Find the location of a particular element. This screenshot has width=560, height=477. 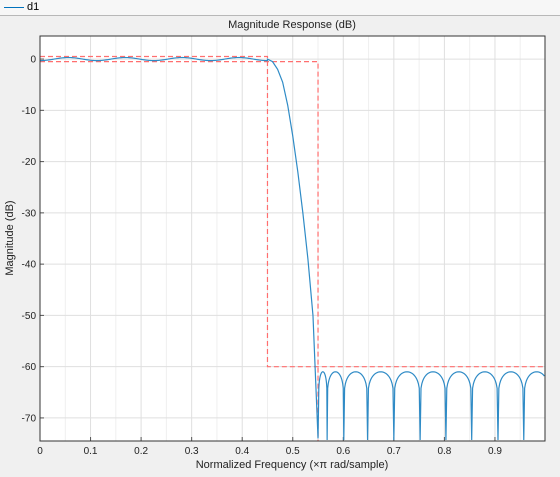

x-tick-label: 0.9 is located at coordinates (495, 451).